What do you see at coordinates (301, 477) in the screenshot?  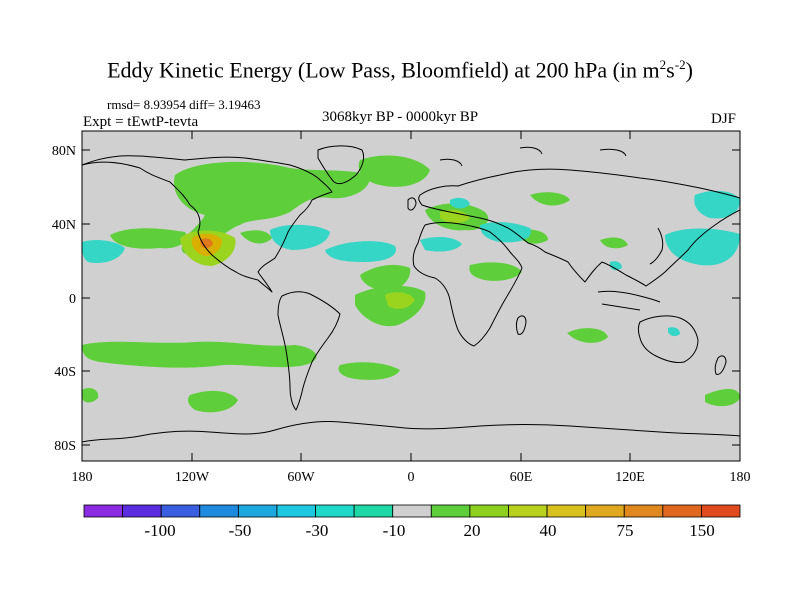 I see `lon-label: 60W` at bounding box center [301, 477].